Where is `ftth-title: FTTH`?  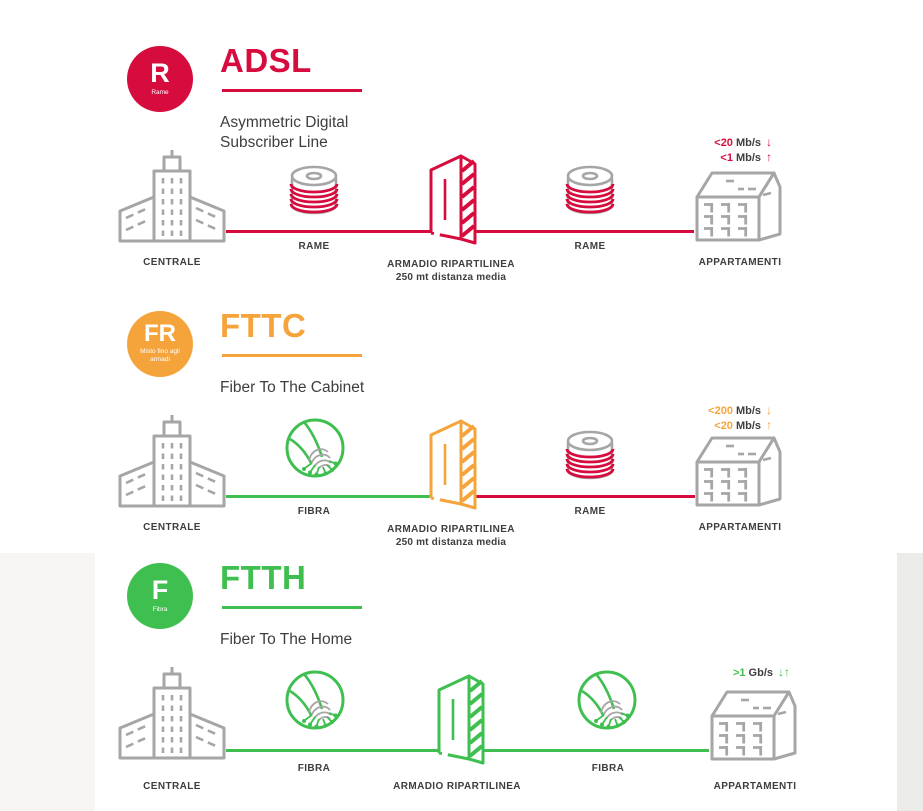
ftth-title: FTTH is located at coordinates (263, 577).